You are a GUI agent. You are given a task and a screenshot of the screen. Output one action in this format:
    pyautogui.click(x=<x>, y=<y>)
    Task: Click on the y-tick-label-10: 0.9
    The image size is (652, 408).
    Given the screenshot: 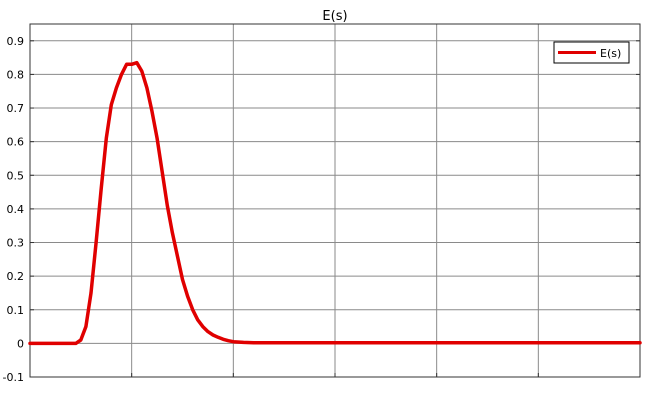 What is the action you would take?
    pyautogui.click(x=16, y=41)
    